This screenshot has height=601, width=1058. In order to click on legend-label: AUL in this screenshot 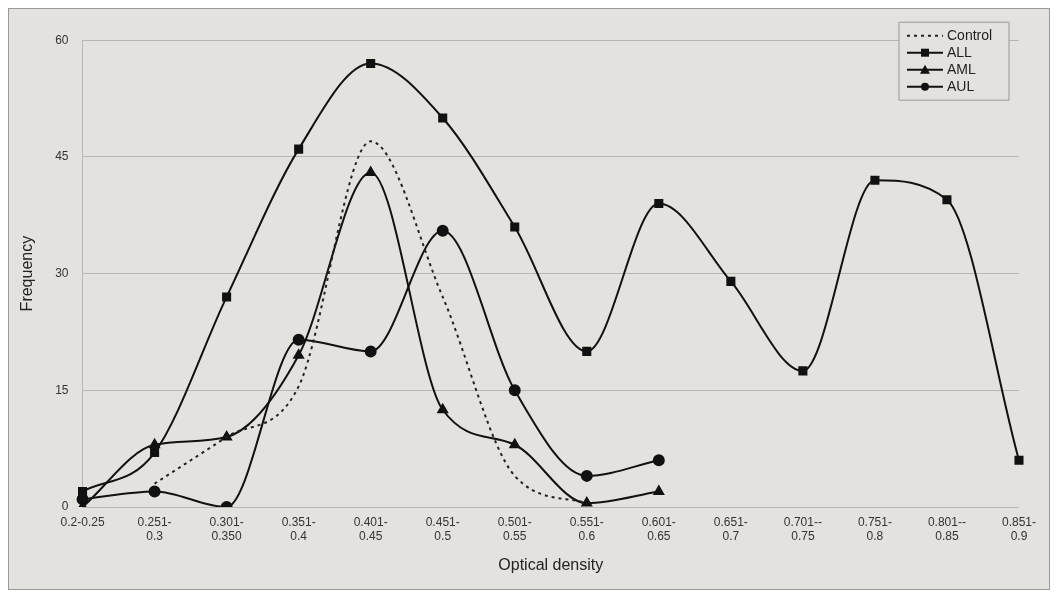, I will do `click(960, 85)`.